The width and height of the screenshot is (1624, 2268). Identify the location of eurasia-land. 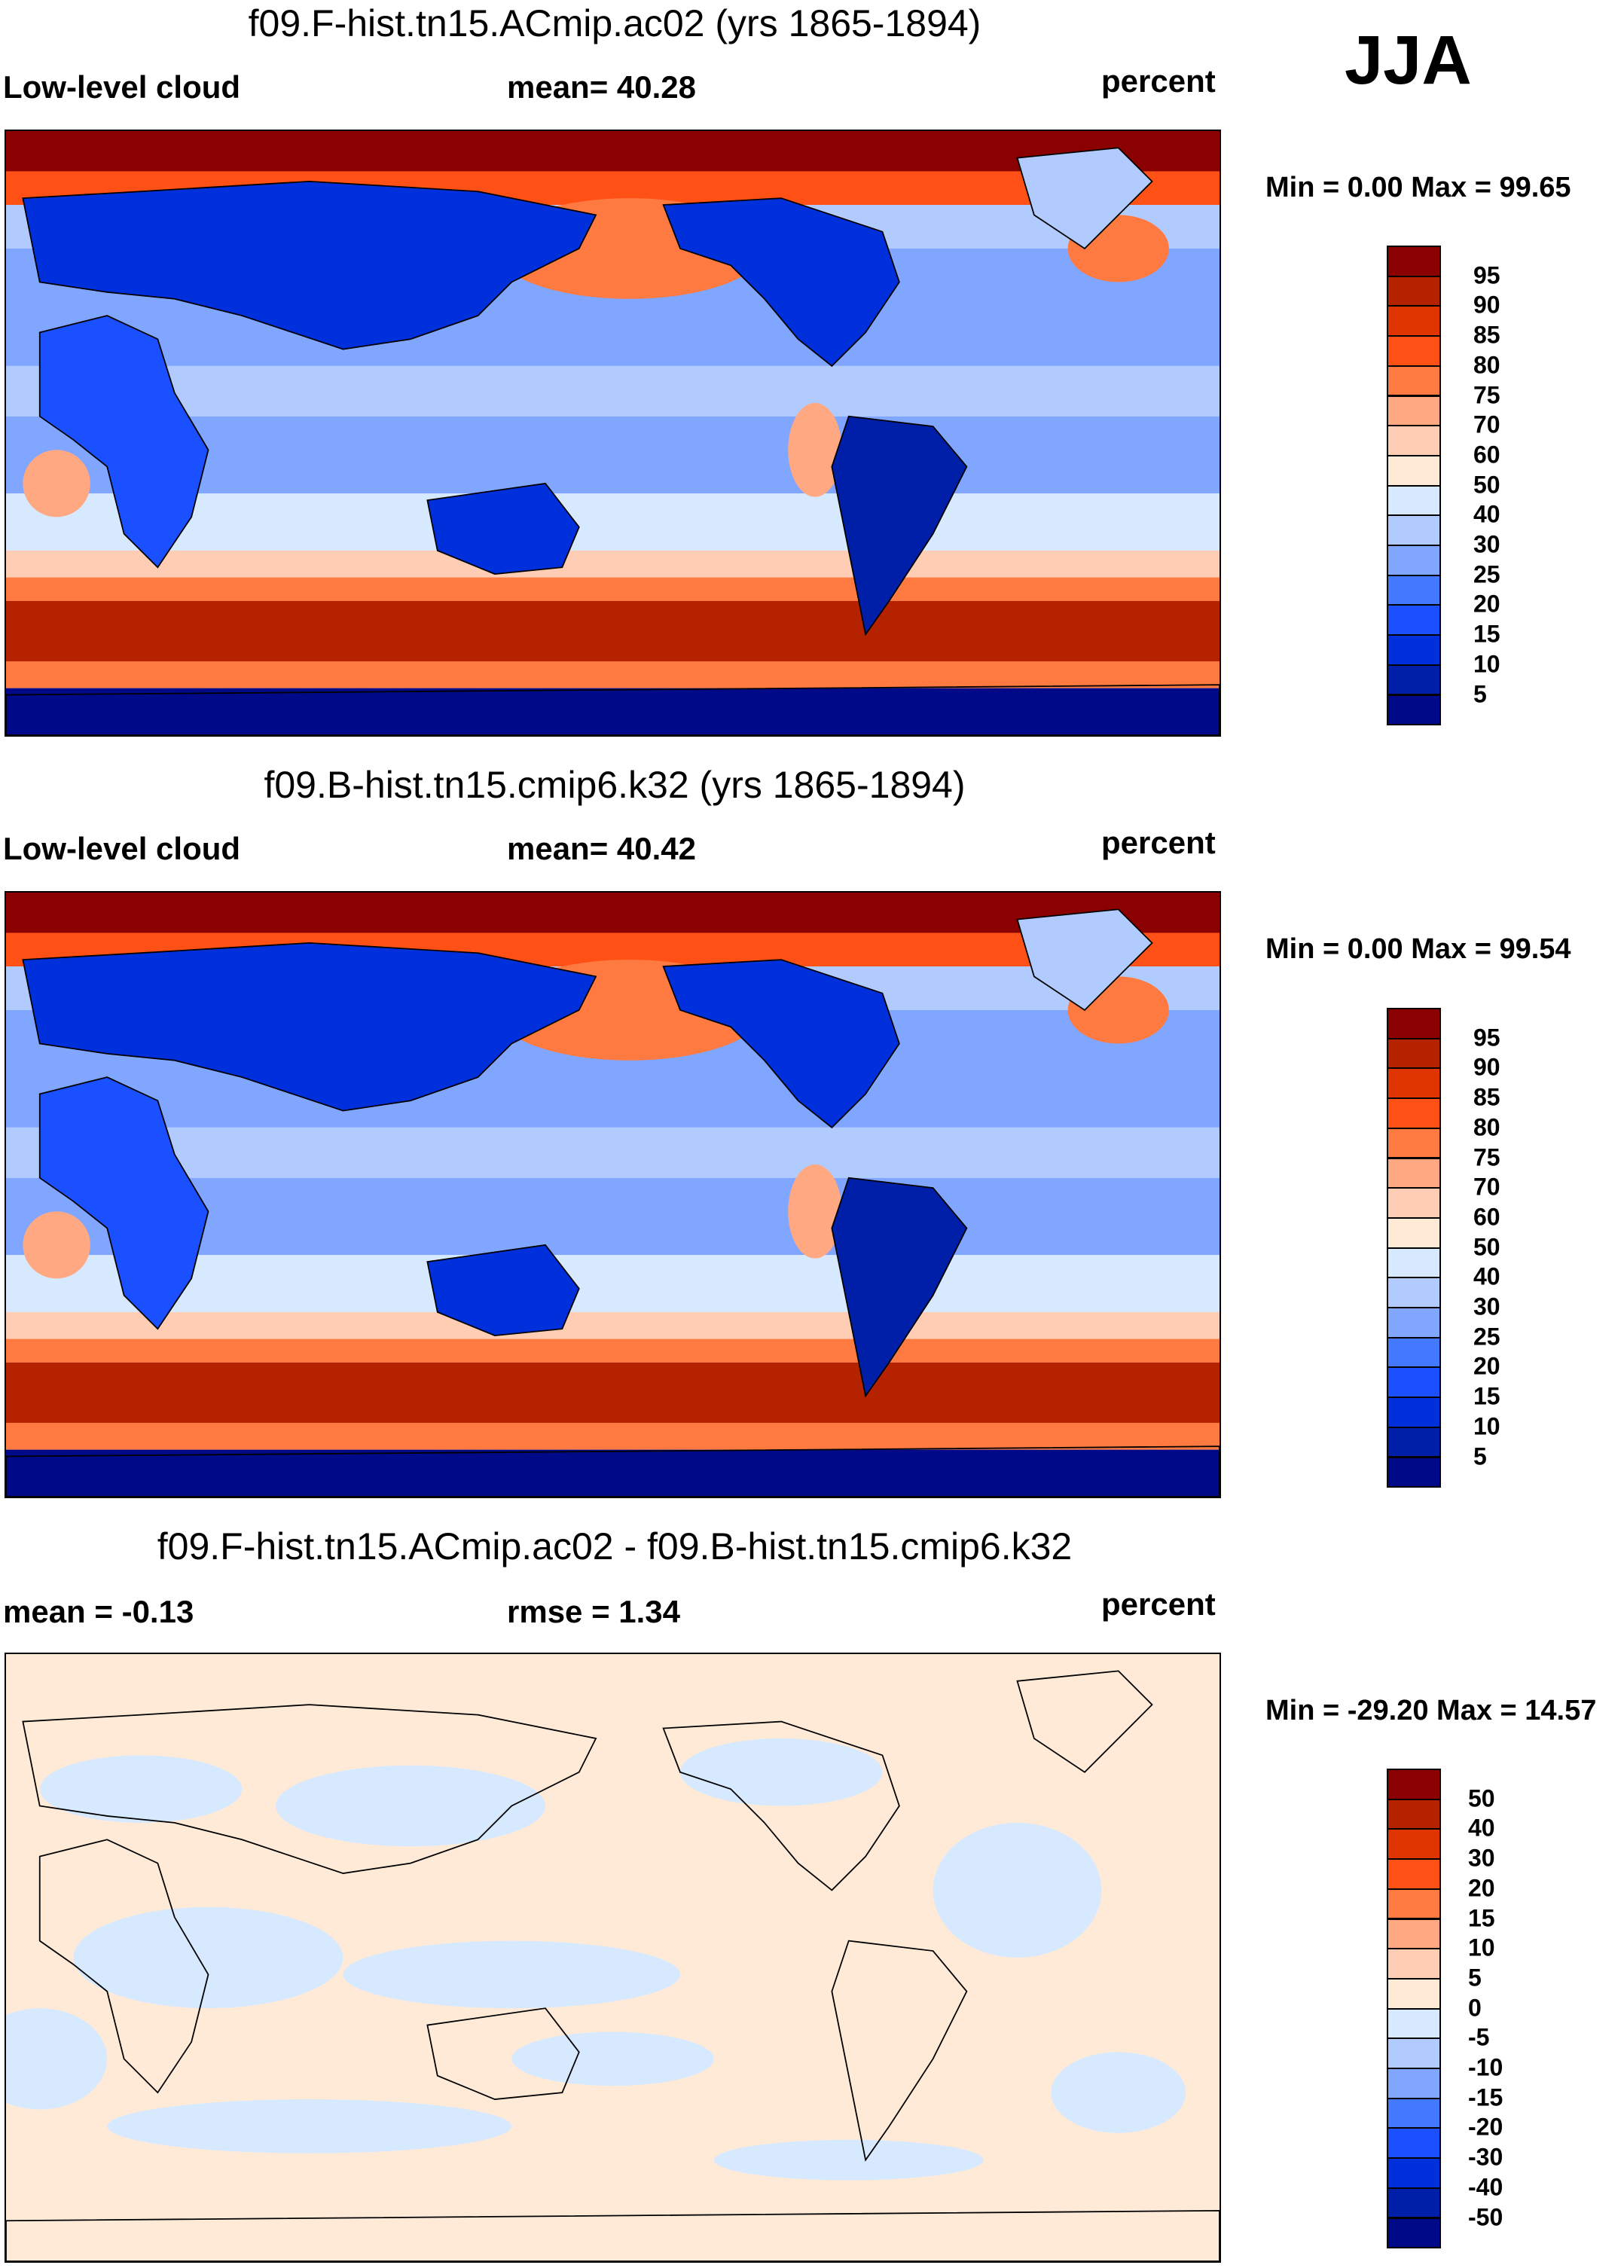
(310, 1027).